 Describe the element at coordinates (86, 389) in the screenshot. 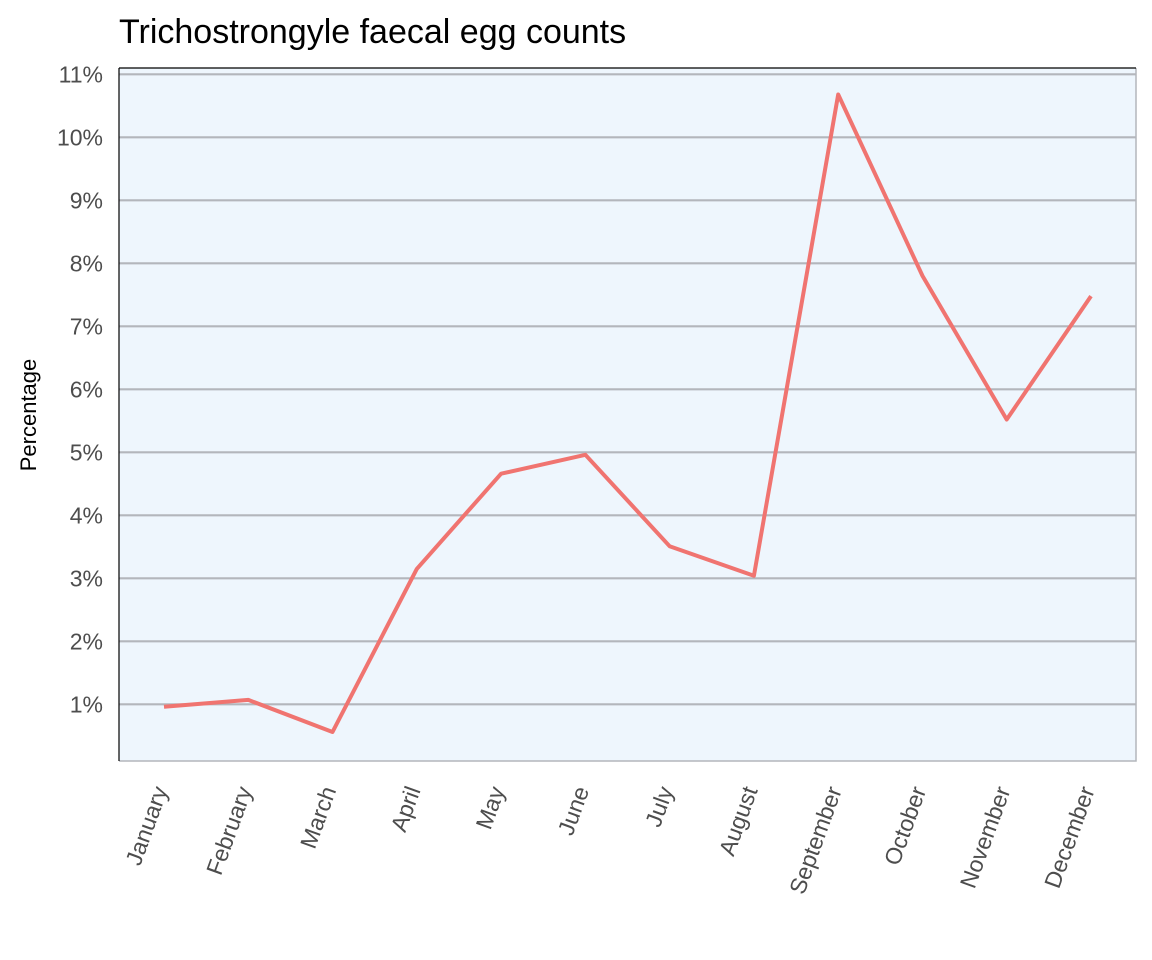

I see `y-tick-label: 6%` at that location.